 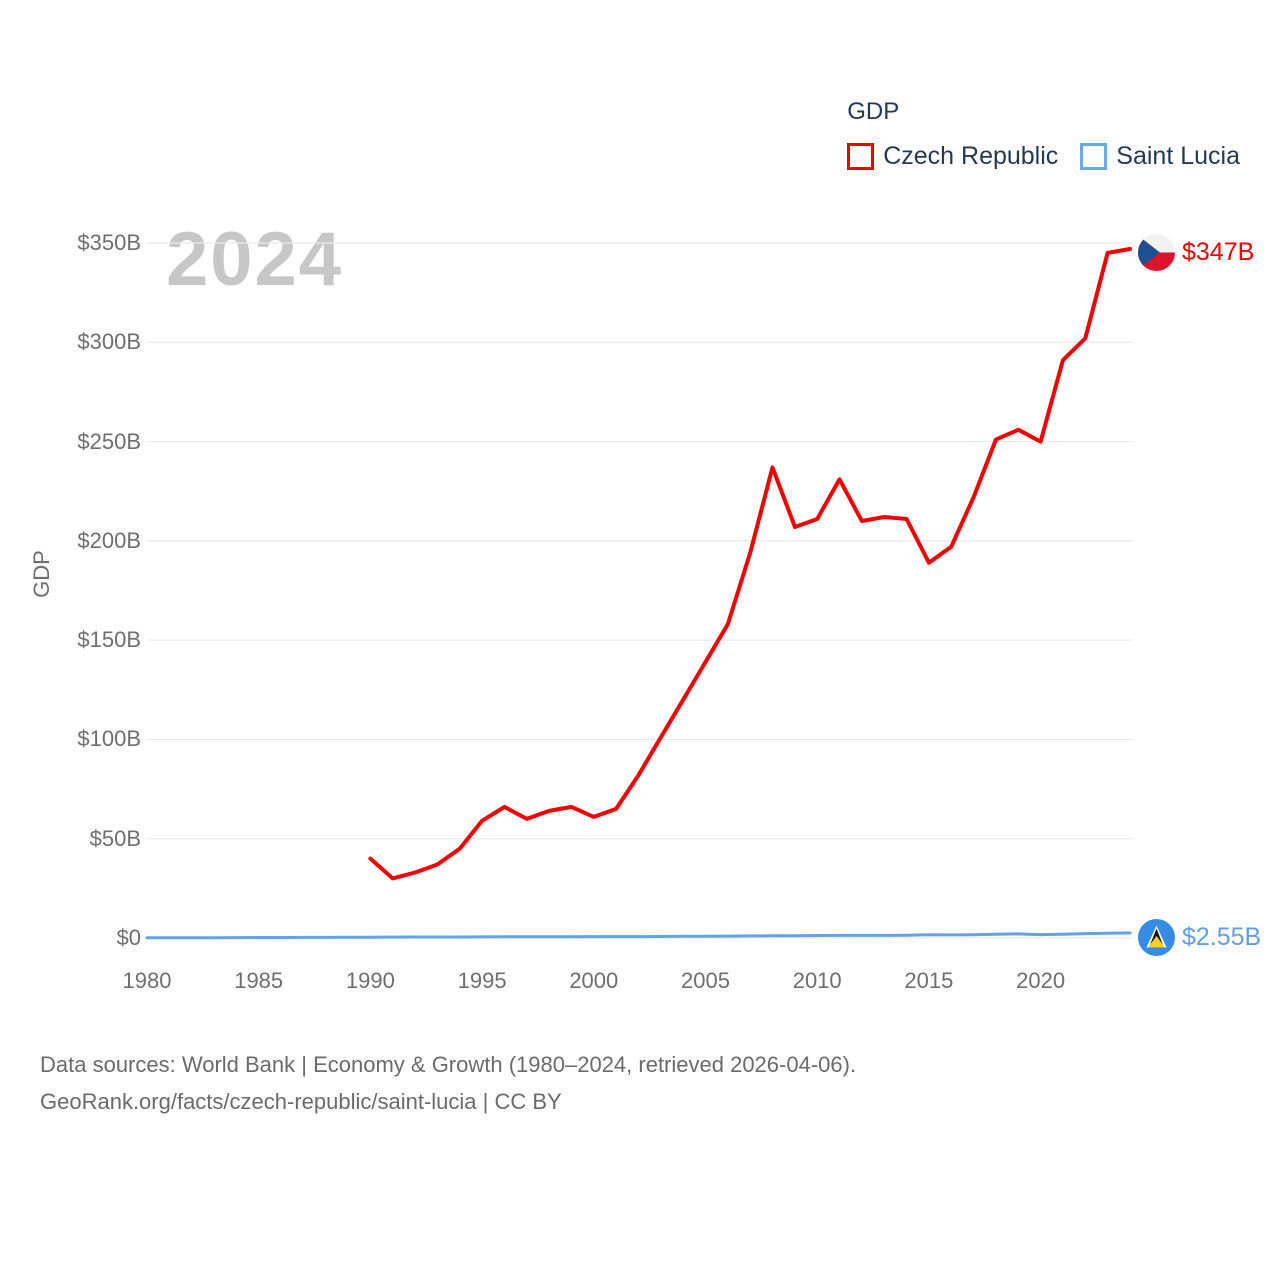 I want to click on y-axis-tick-labels: $0 $50B $100B $150B $200B $250B $300B $350B, so click(x=70, y=500).